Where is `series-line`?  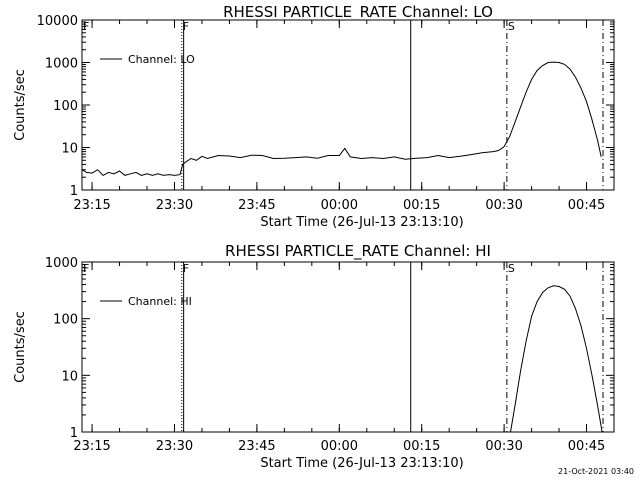 series-line is located at coordinates (556, 359).